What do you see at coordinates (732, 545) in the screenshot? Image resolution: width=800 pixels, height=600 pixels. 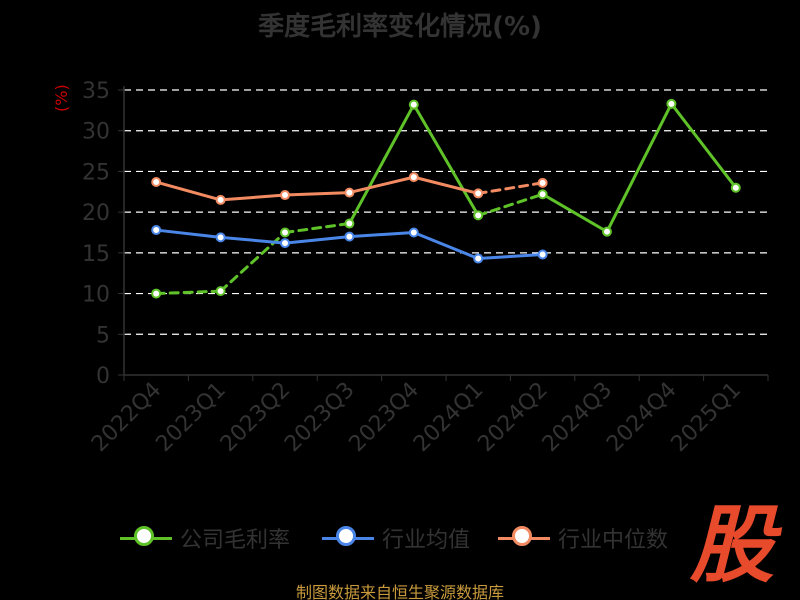 I see `brand-logo: 股` at bounding box center [732, 545].